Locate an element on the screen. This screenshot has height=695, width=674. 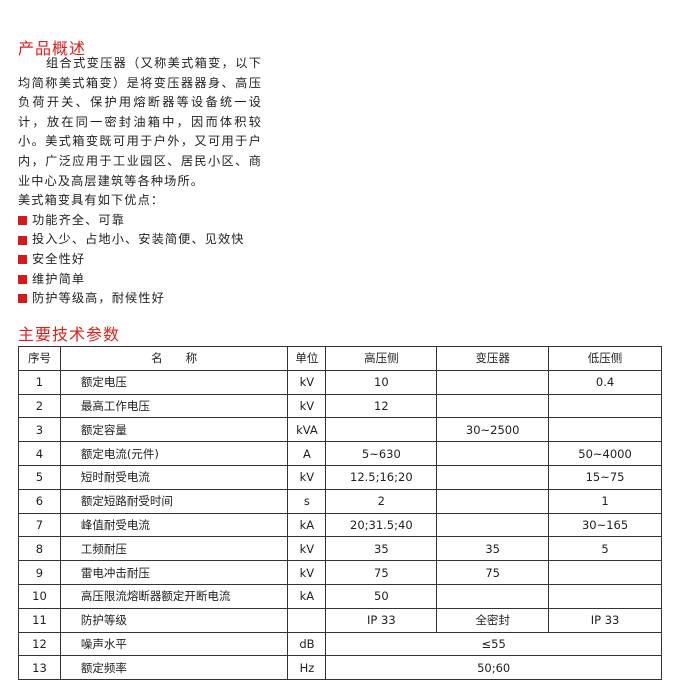
table-header-row: 序号名 称单位 高压侧 变压器 低压侧 is located at coordinates (340, 358).